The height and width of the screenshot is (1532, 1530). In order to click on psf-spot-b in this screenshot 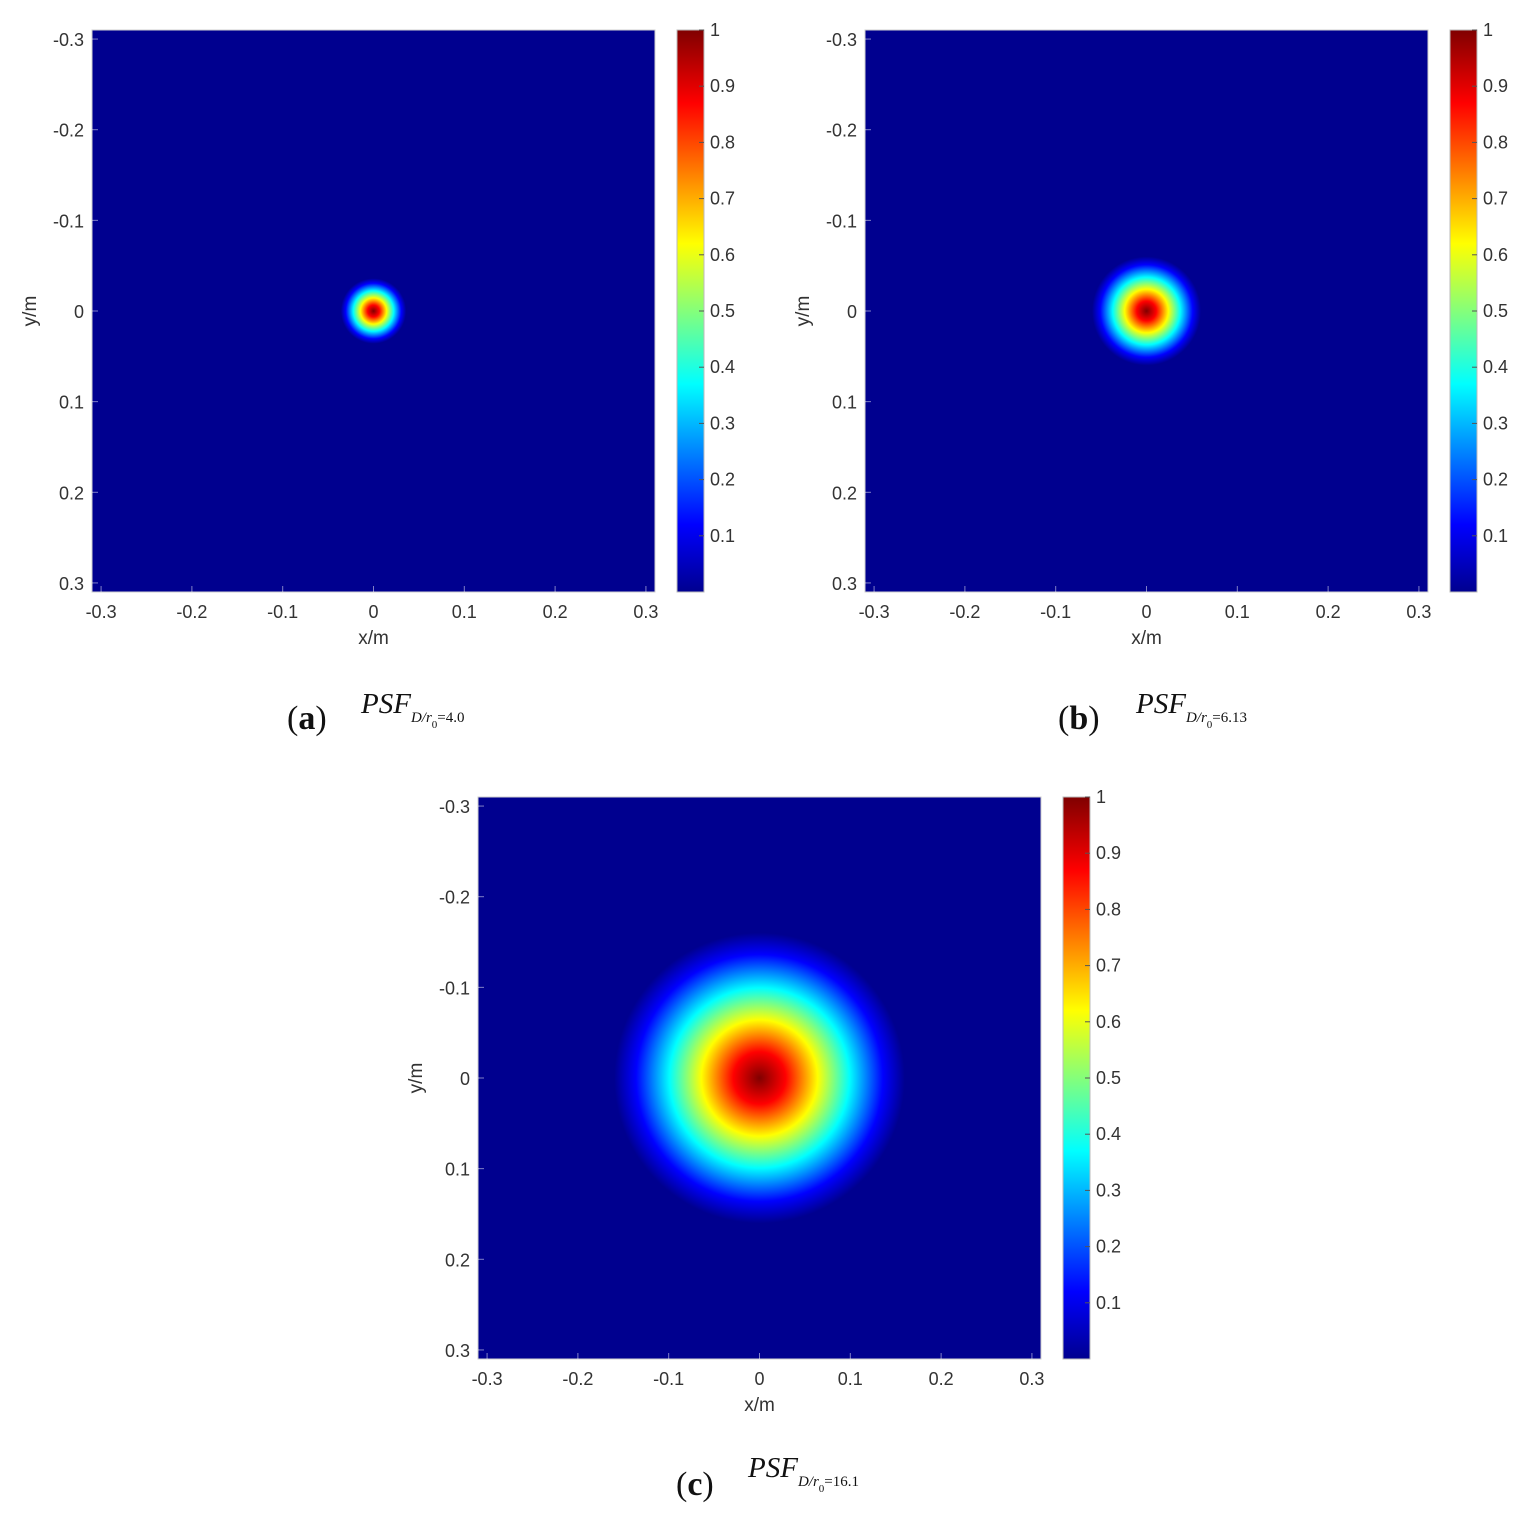, I will do `click(1146, 311)`.